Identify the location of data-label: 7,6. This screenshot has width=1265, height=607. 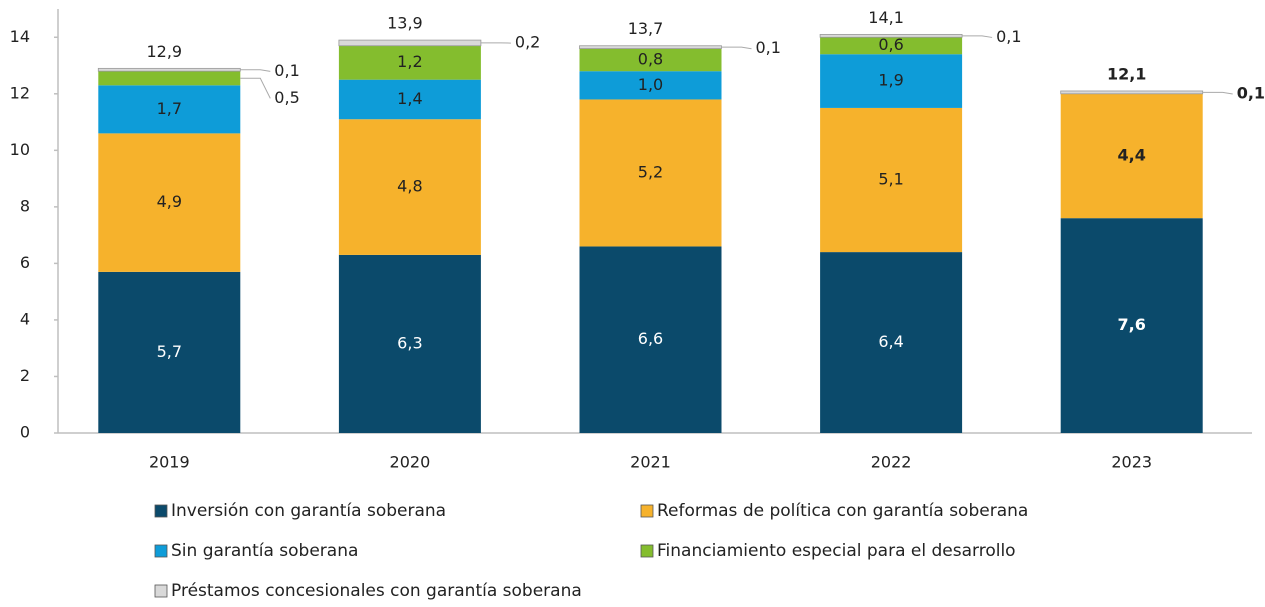
(1132, 324).